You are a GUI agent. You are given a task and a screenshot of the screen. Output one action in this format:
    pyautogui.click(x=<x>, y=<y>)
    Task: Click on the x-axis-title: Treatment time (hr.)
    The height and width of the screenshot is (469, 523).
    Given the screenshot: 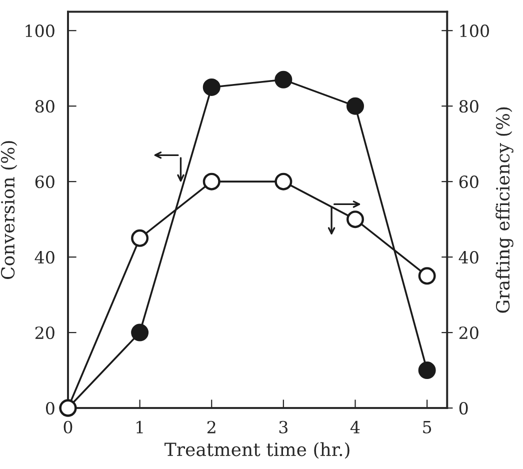 What is the action you would take?
    pyautogui.click(x=257, y=450)
    